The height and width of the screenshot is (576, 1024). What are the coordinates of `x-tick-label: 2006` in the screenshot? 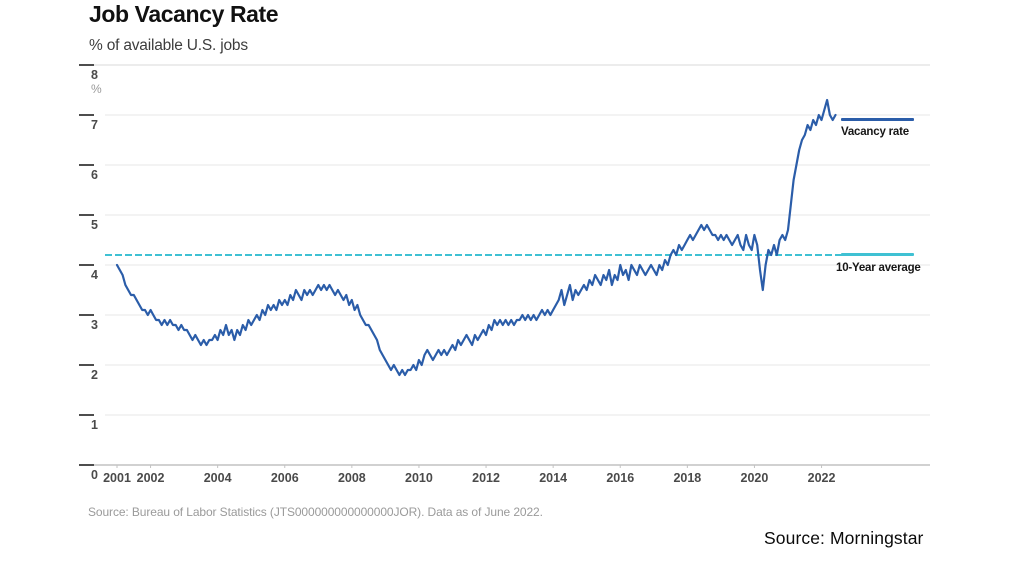 It's located at (285, 478).